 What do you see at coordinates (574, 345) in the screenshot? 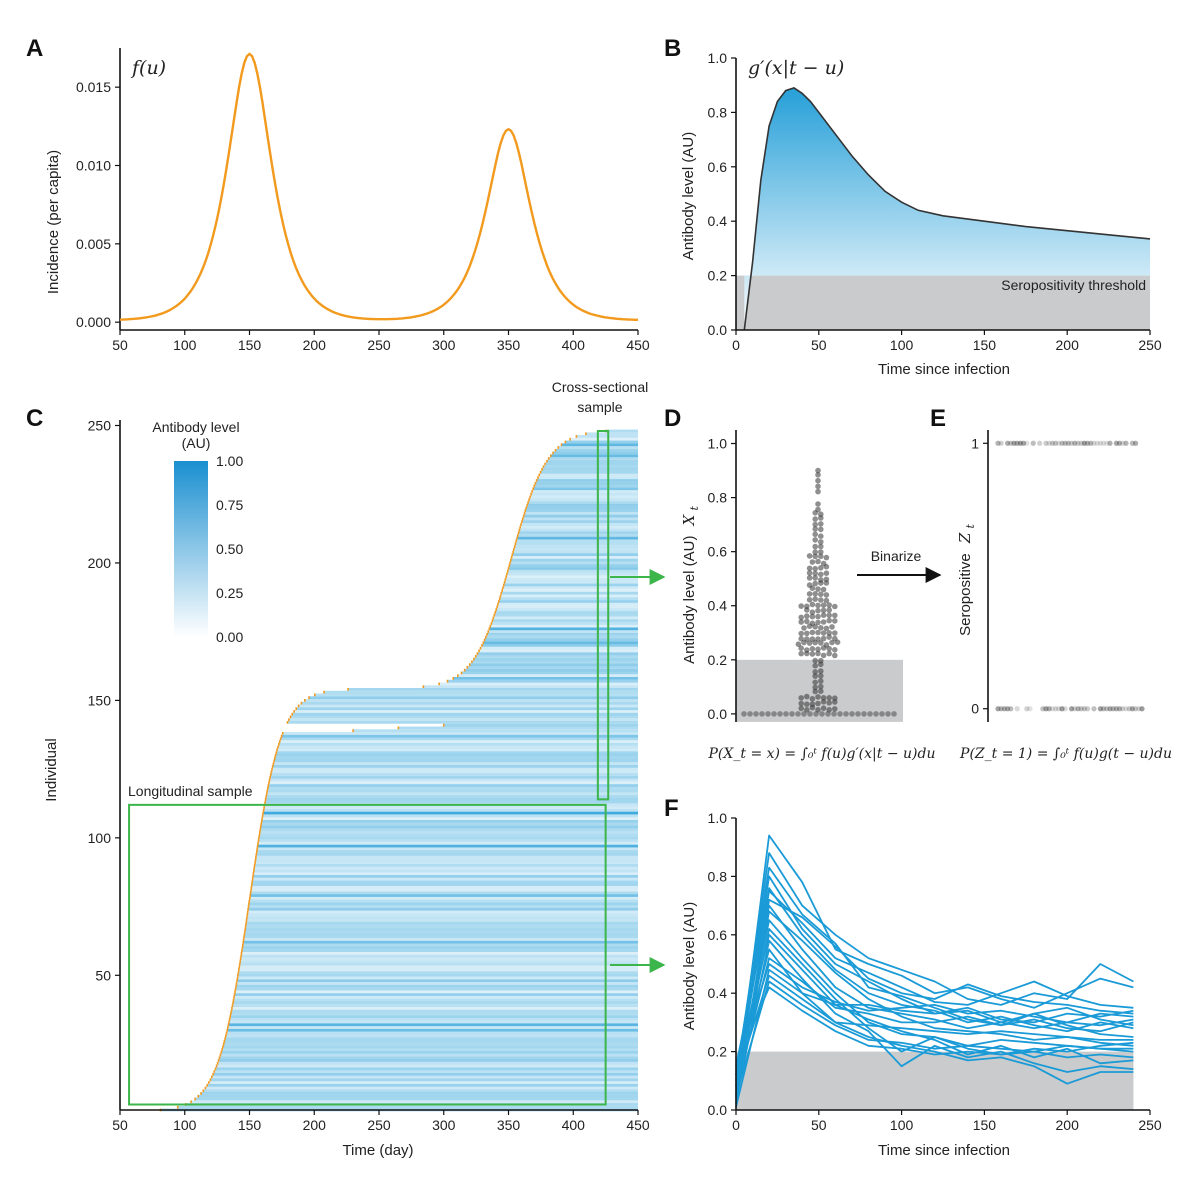
I see `x-tick-label: 400` at bounding box center [574, 345].